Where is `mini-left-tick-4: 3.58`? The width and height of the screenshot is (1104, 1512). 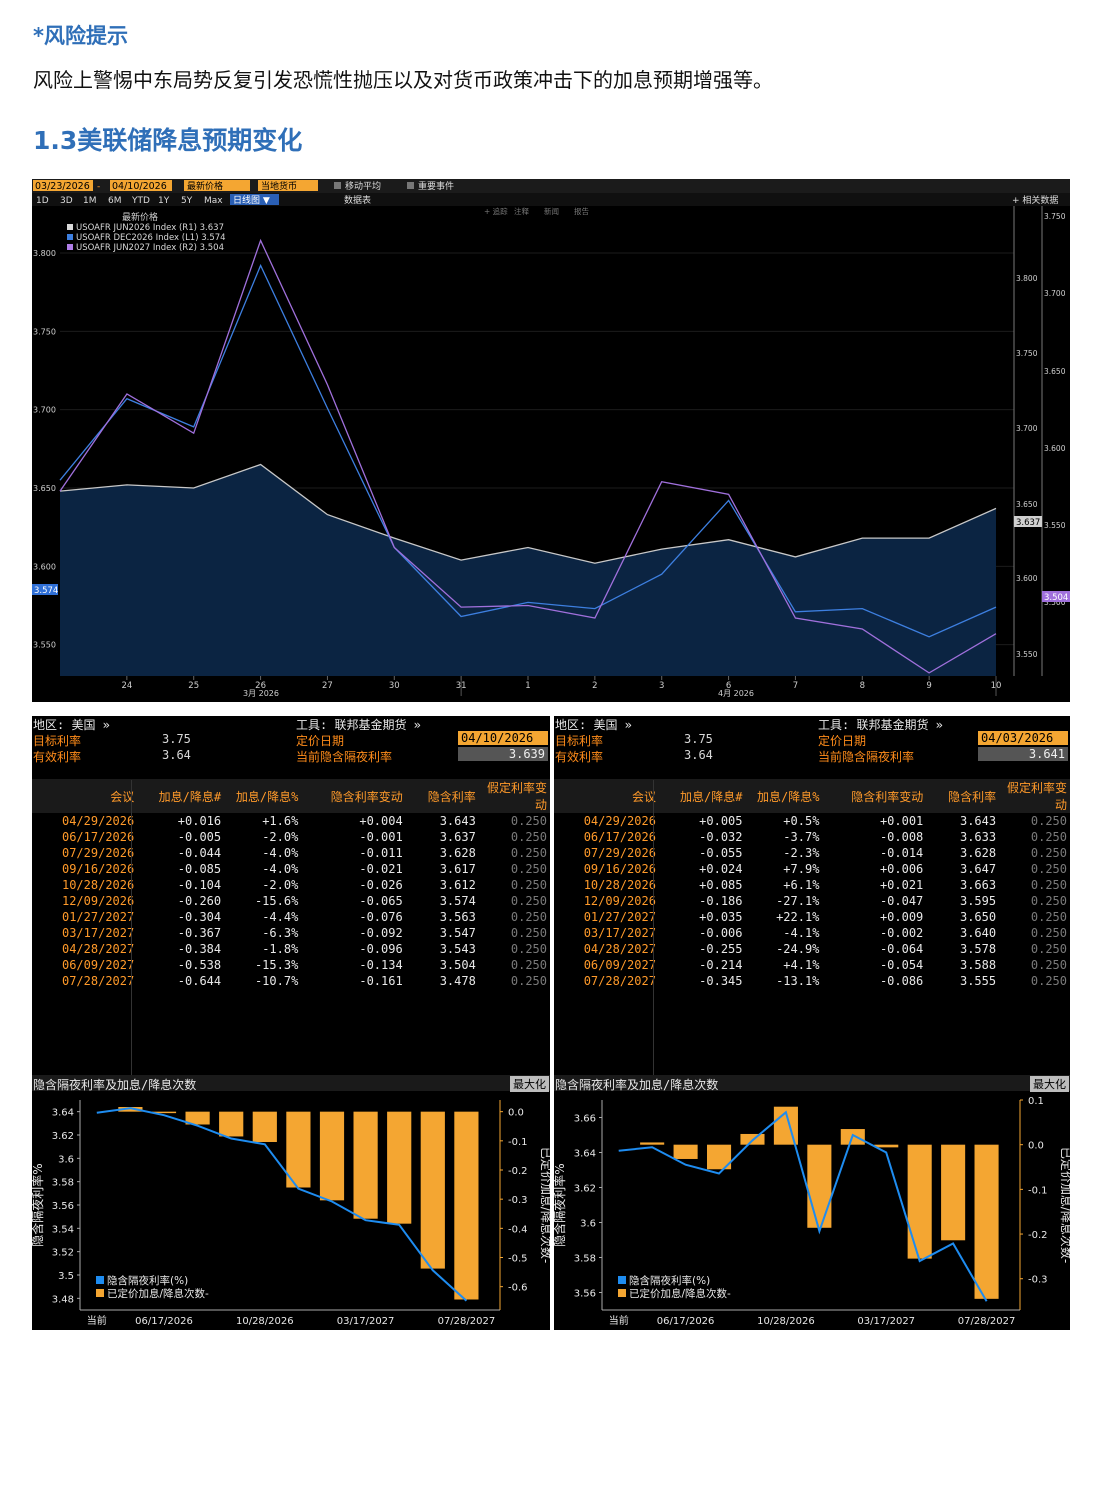
mini-left-tick-4: 3.58 is located at coordinates (585, 1259).